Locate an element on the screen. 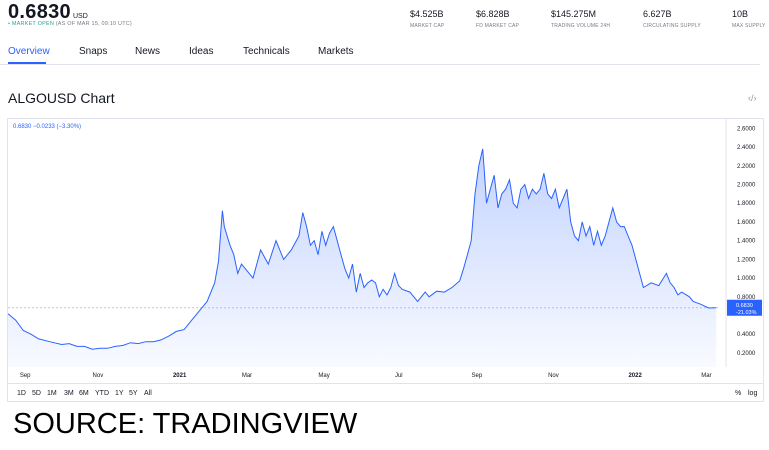  market-status: • MARKET OPEN (AS OF MAR 15, 09:10 UTC) is located at coordinates (70, 24).